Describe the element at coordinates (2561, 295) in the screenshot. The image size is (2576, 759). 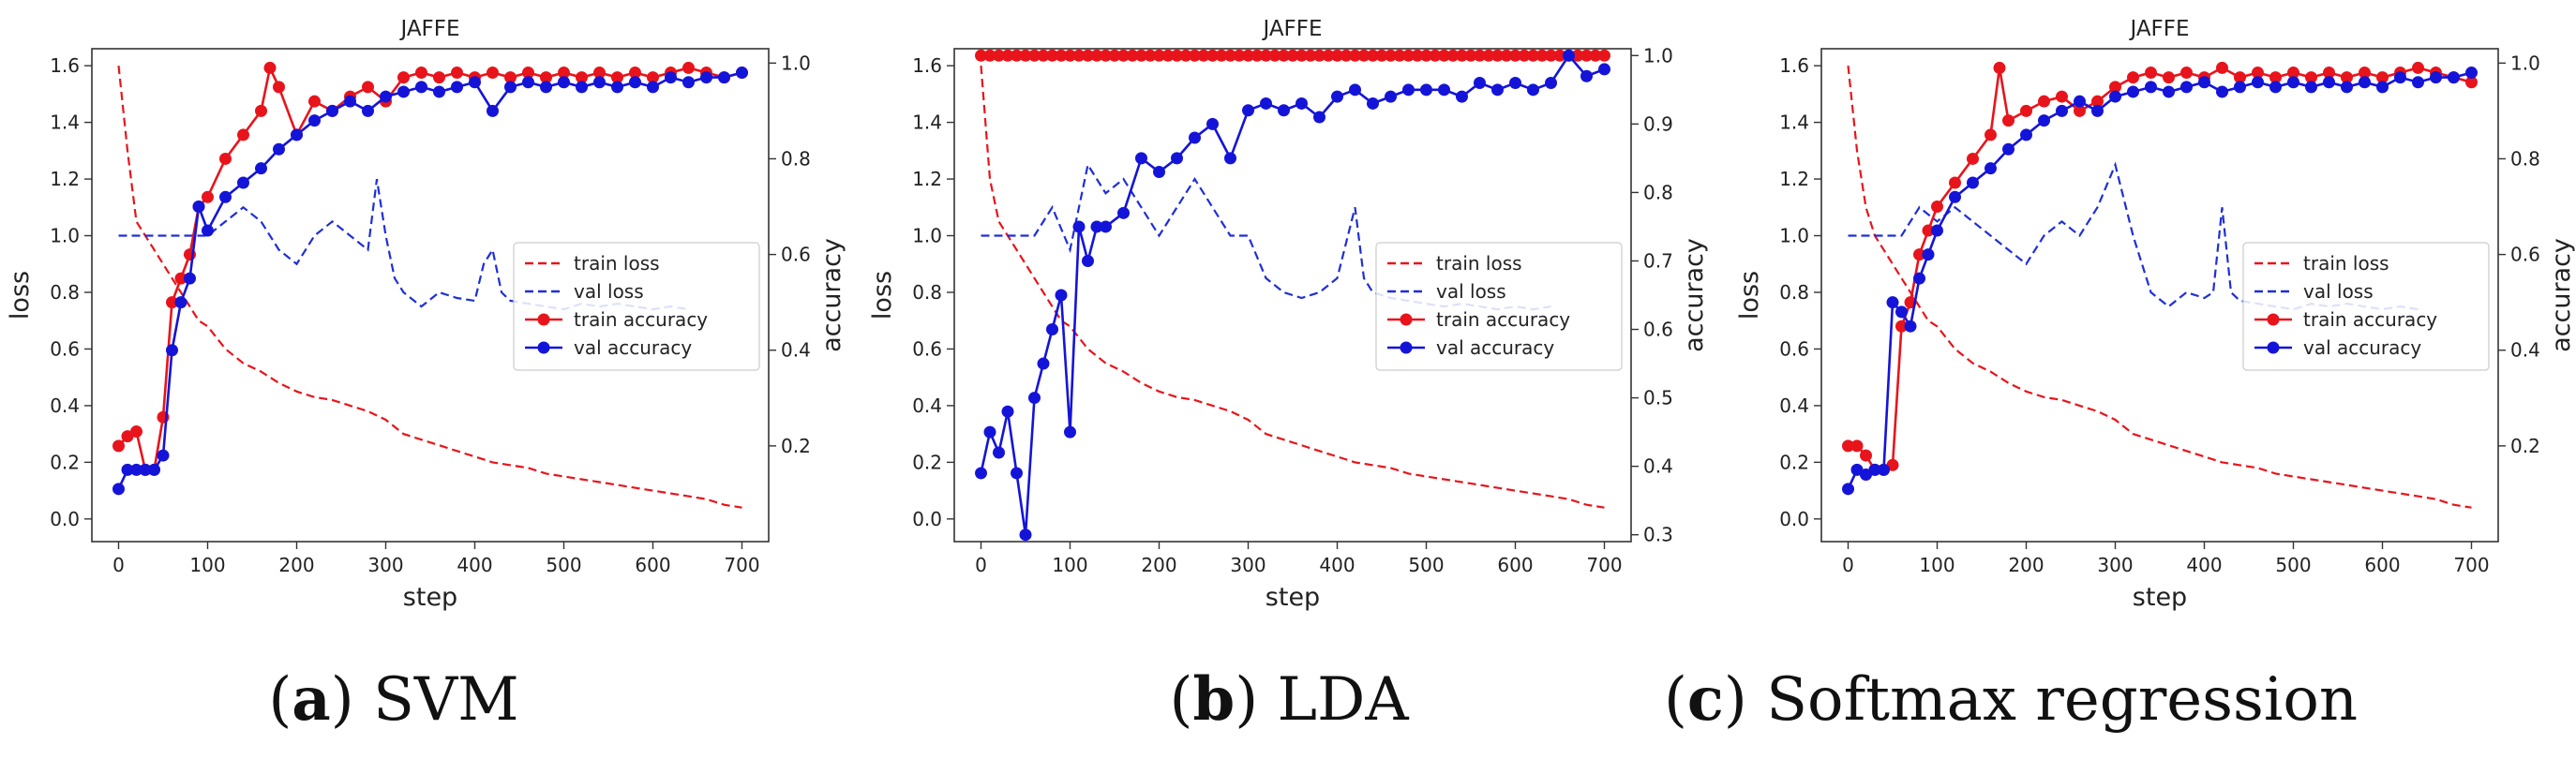
I see `y-right-axis-label: accuracy` at that location.